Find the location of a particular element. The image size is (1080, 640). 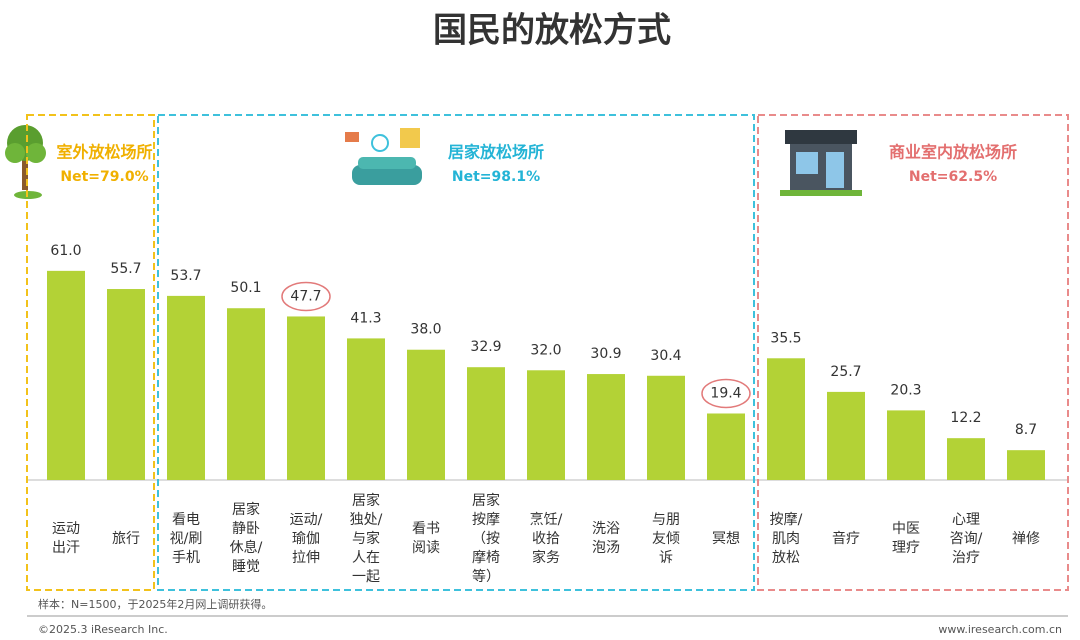

shop-icon is located at coordinates (821, 163).